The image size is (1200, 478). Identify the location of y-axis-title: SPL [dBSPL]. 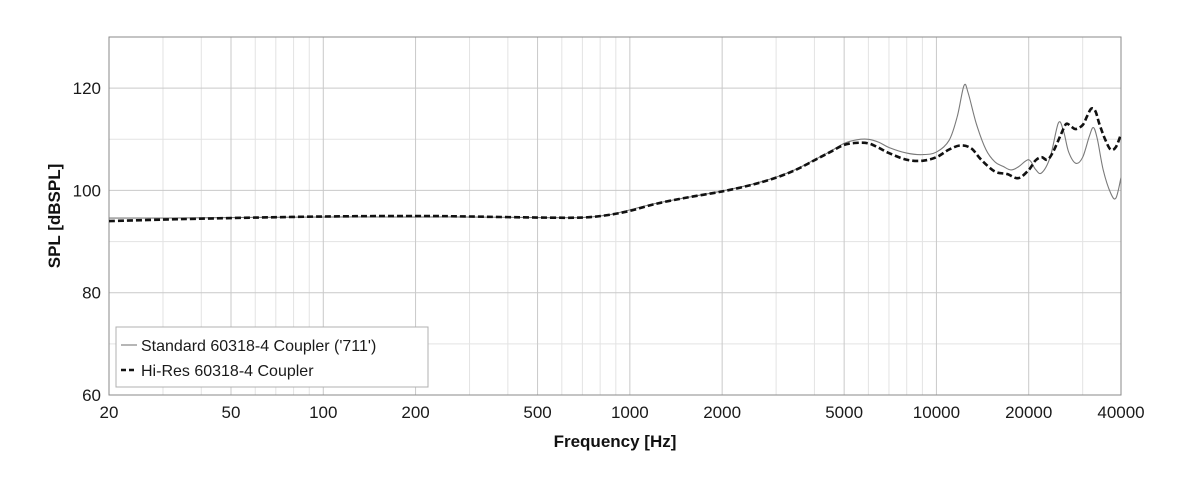
(54, 216).